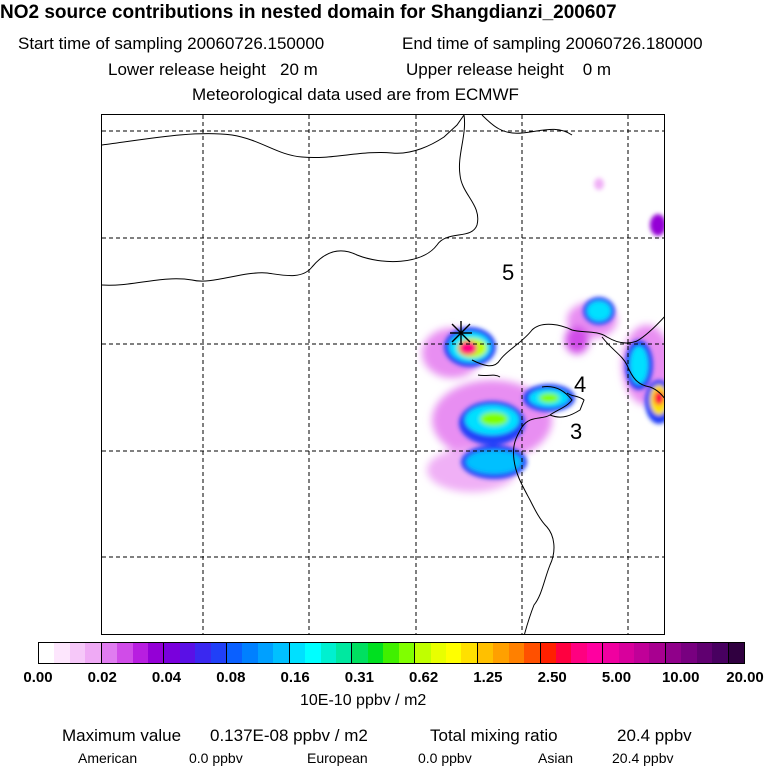  What do you see at coordinates (597, 69) in the screenshot?
I see `upper-release-value: 0 m` at bounding box center [597, 69].